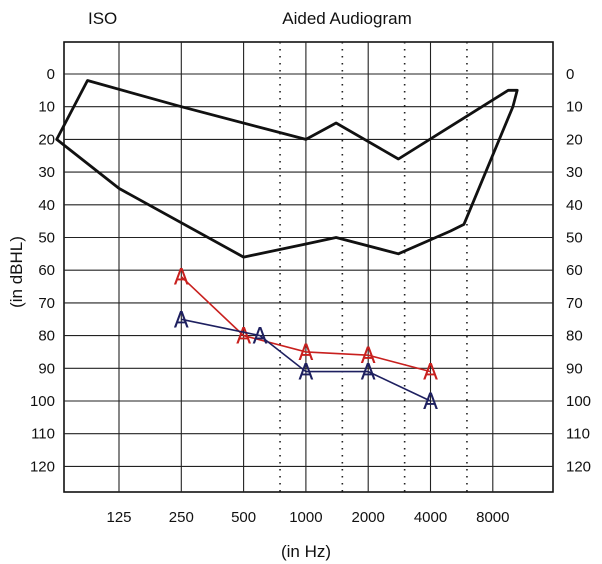 The height and width of the screenshot is (564, 602). I want to click on x-ticks: 125 250 500 1000 2000 4000 8000, so click(307, 517).